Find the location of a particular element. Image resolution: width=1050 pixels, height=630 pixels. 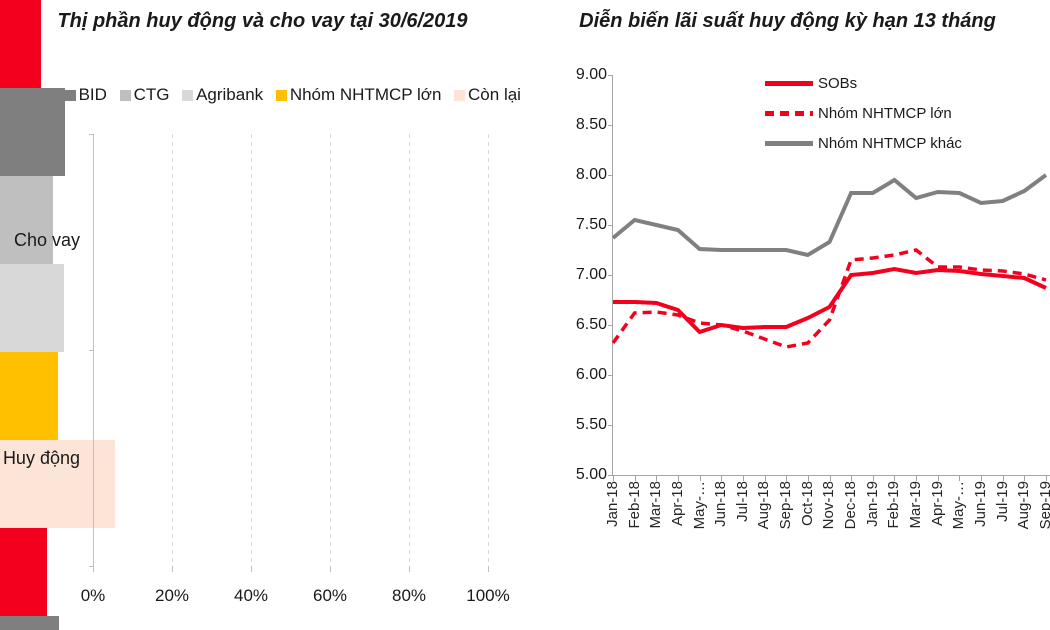

line-series-svg is located at coordinates (830, 261).